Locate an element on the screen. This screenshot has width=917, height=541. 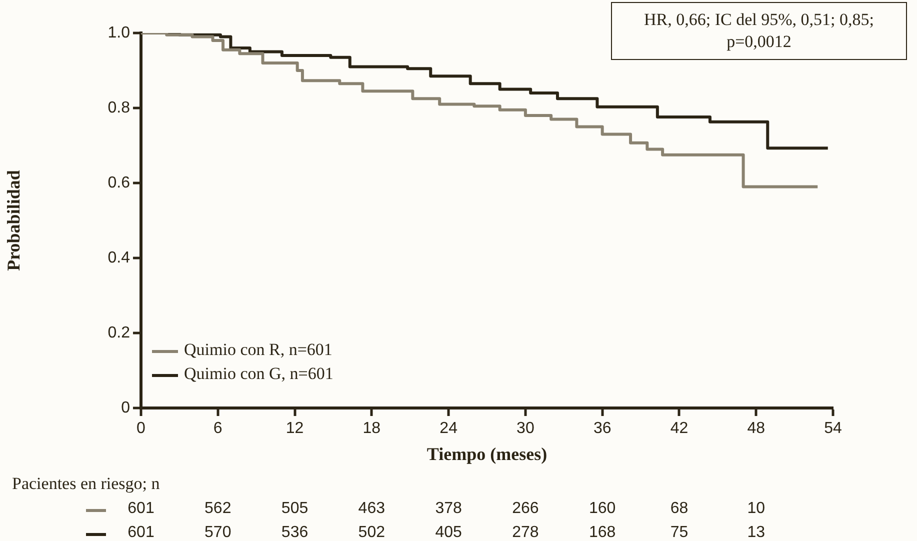
y-tick-label: 0.8 is located at coordinates (119, 107).